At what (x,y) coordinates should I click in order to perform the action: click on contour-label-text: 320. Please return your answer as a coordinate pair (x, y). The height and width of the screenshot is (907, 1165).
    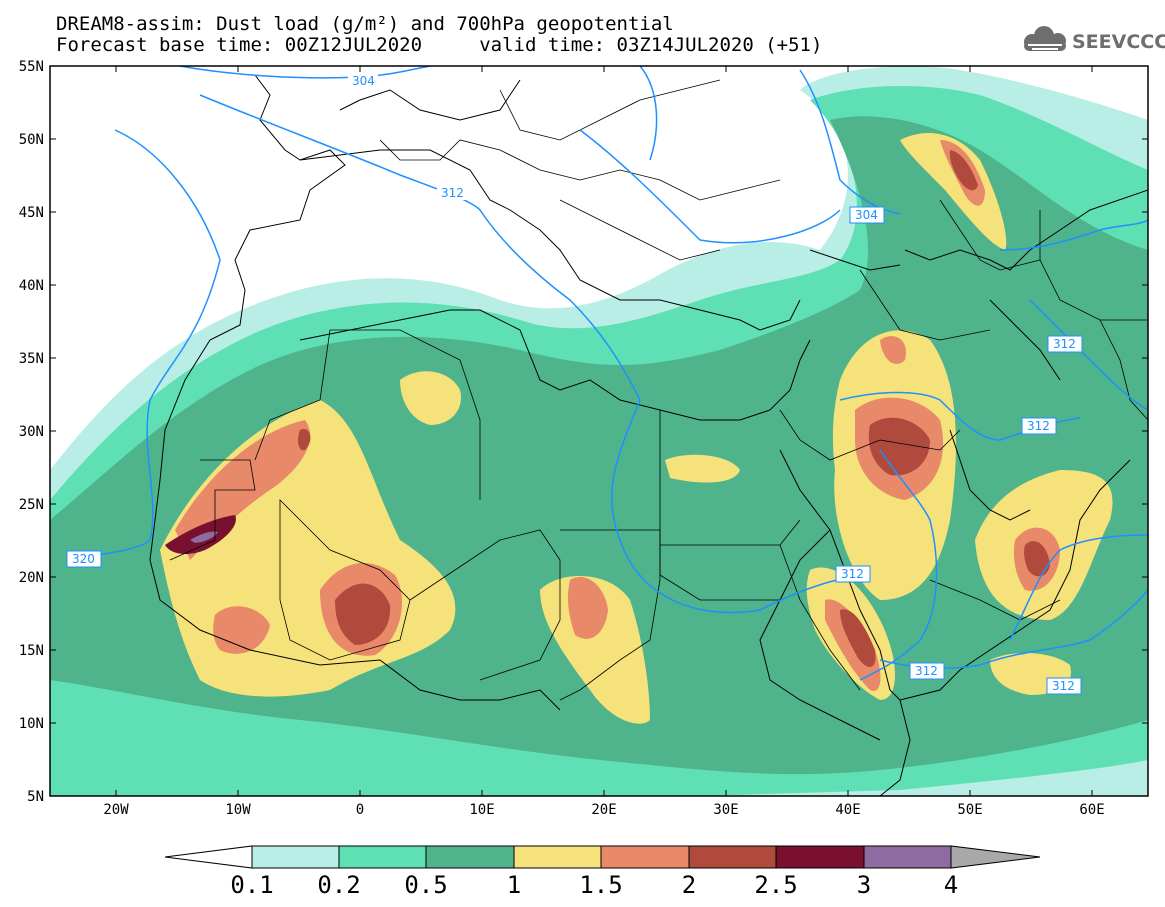
    Looking at the image, I should click on (83, 559).